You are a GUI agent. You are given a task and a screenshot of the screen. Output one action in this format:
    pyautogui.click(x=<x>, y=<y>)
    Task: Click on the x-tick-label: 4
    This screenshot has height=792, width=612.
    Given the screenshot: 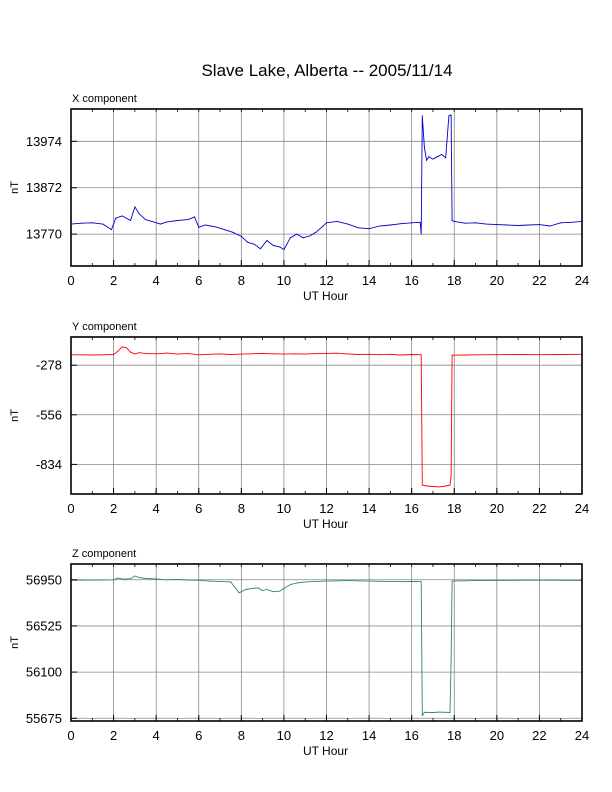 What is the action you would take?
    pyautogui.click(x=156, y=280)
    